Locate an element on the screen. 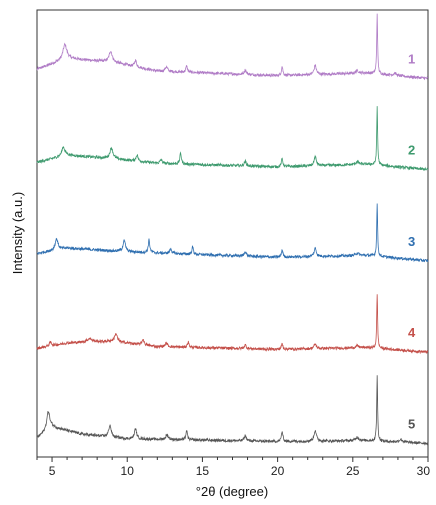 Image resolution: width=436 pixels, height=505 pixels. series-label-1: 1 is located at coordinates (411, 59).